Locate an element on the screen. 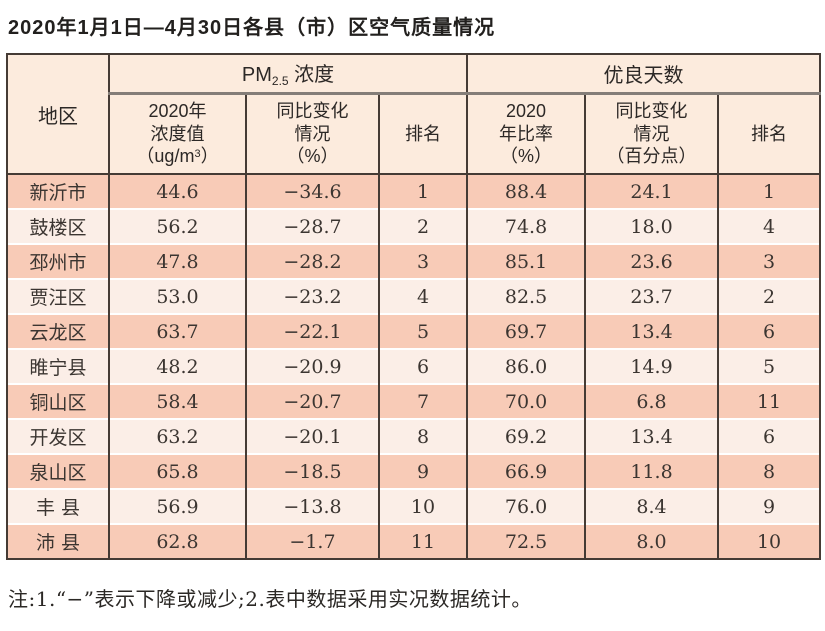  days-change-cell: 18.0 is located at coordinates (651, 226).